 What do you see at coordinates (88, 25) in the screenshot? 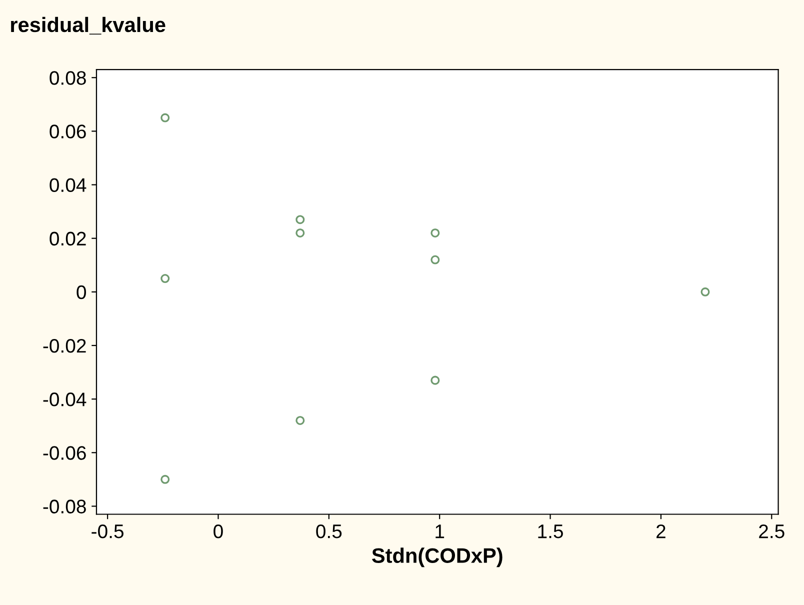
I see `y-axis-title: residual_kvalue` at bounding box center [88, 25].